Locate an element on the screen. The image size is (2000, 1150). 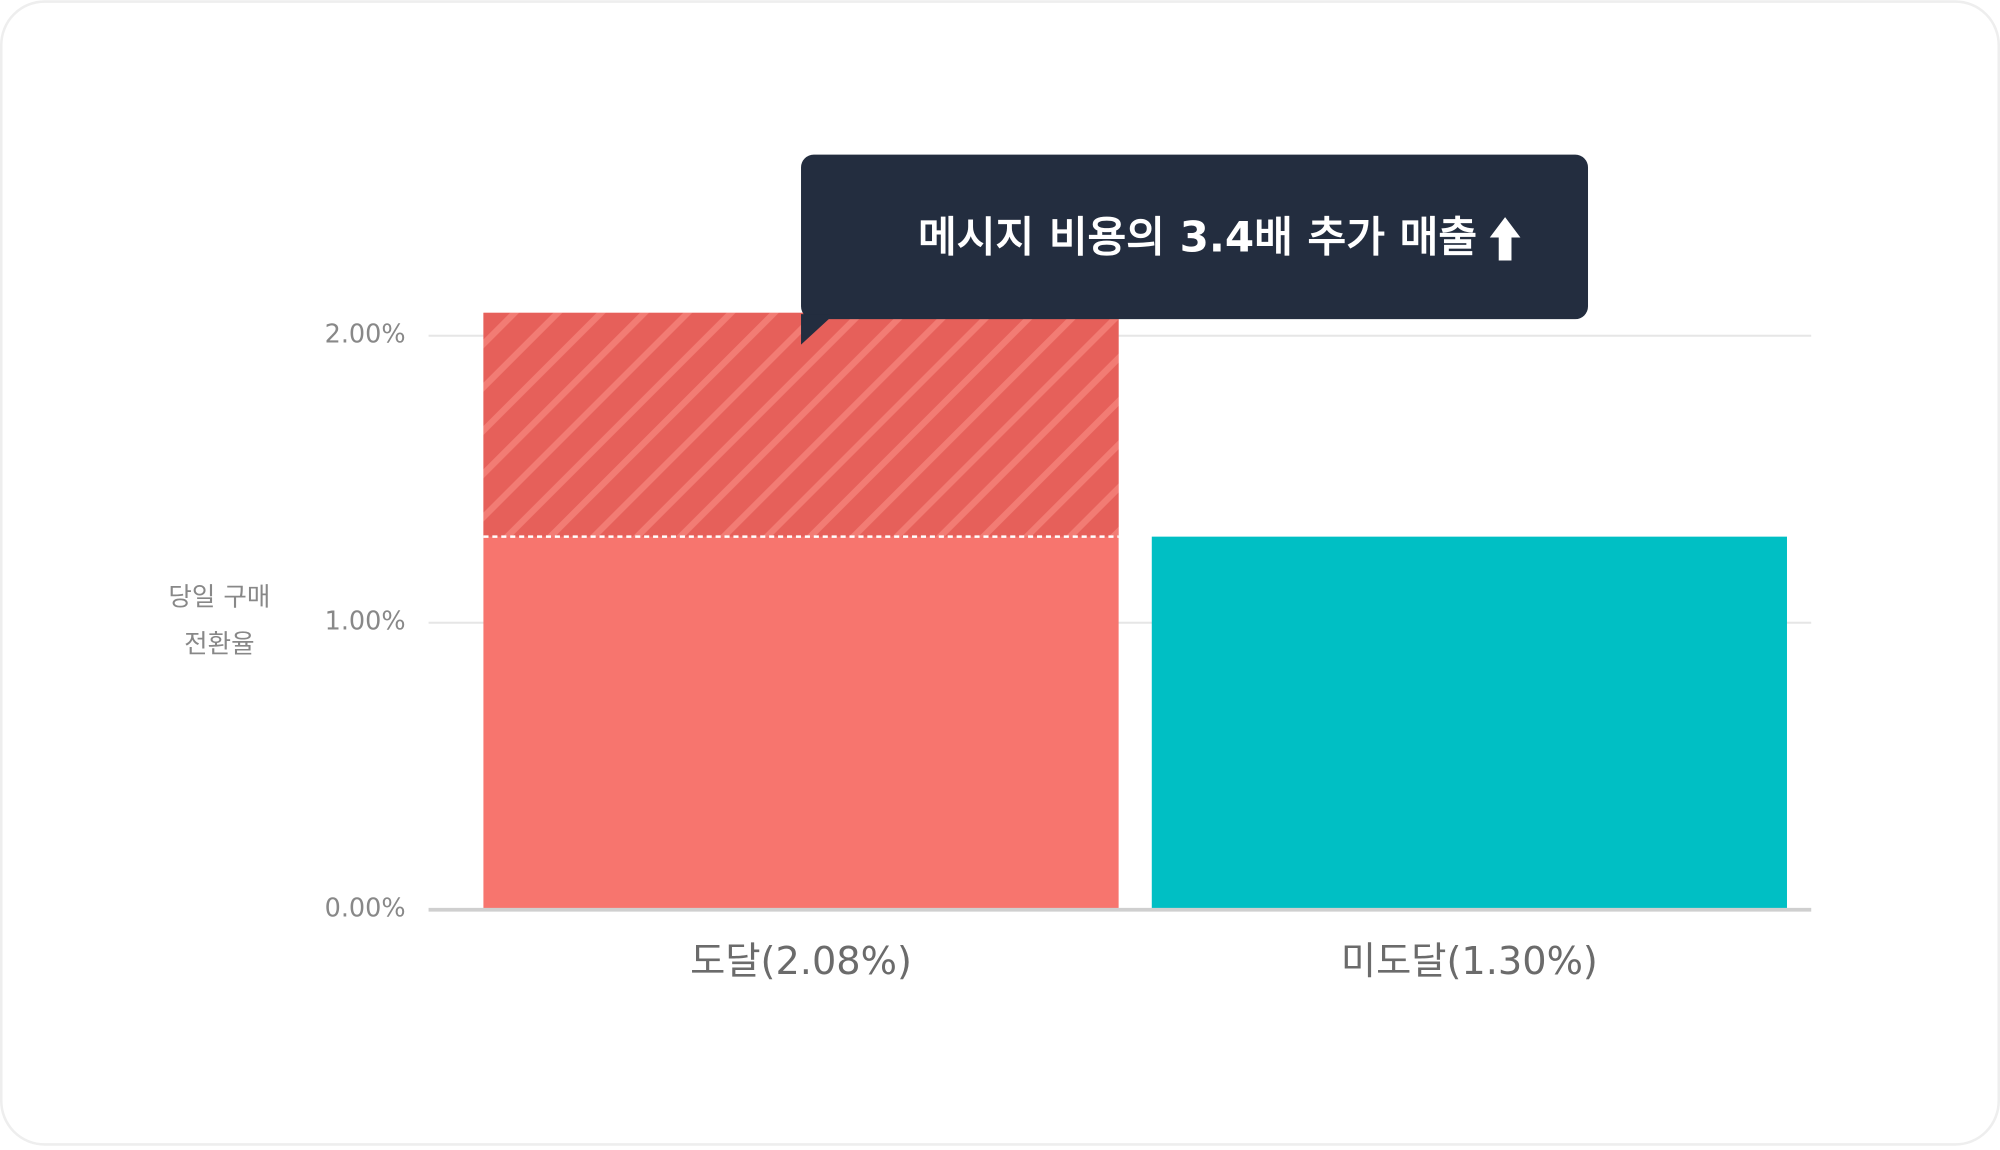
tooltip-box is located at coordinates (1195, 237).